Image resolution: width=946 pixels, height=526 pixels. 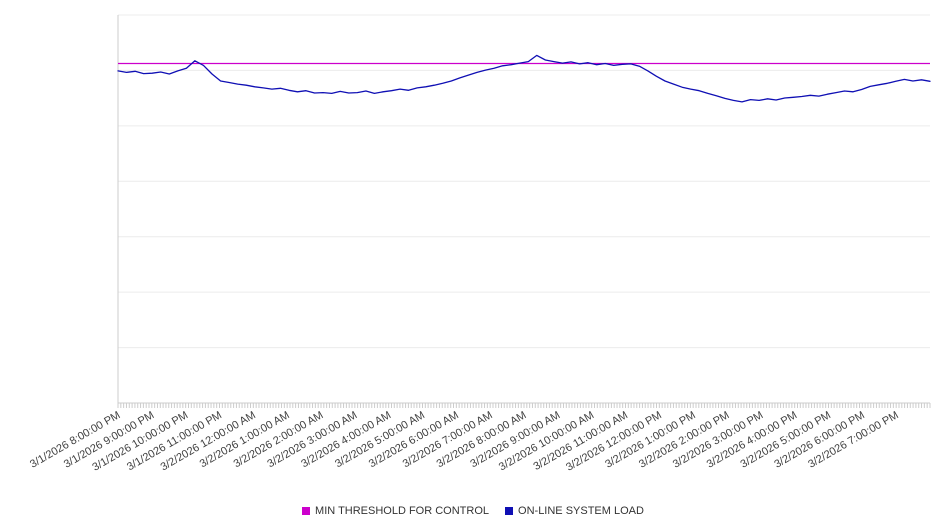 I want to click on legend-item-min-threshold: MIN THRESHOLD FOR CONTROL, so click(x=395, y=511).